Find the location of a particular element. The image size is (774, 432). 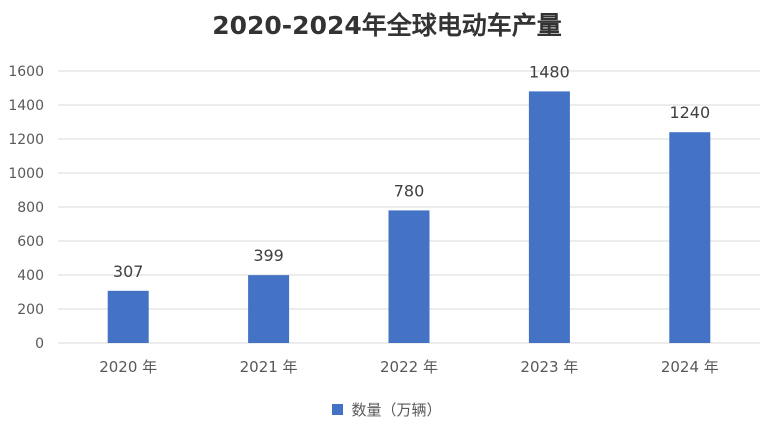

y-tick-label: 600 is located at coordinates (30, 242).